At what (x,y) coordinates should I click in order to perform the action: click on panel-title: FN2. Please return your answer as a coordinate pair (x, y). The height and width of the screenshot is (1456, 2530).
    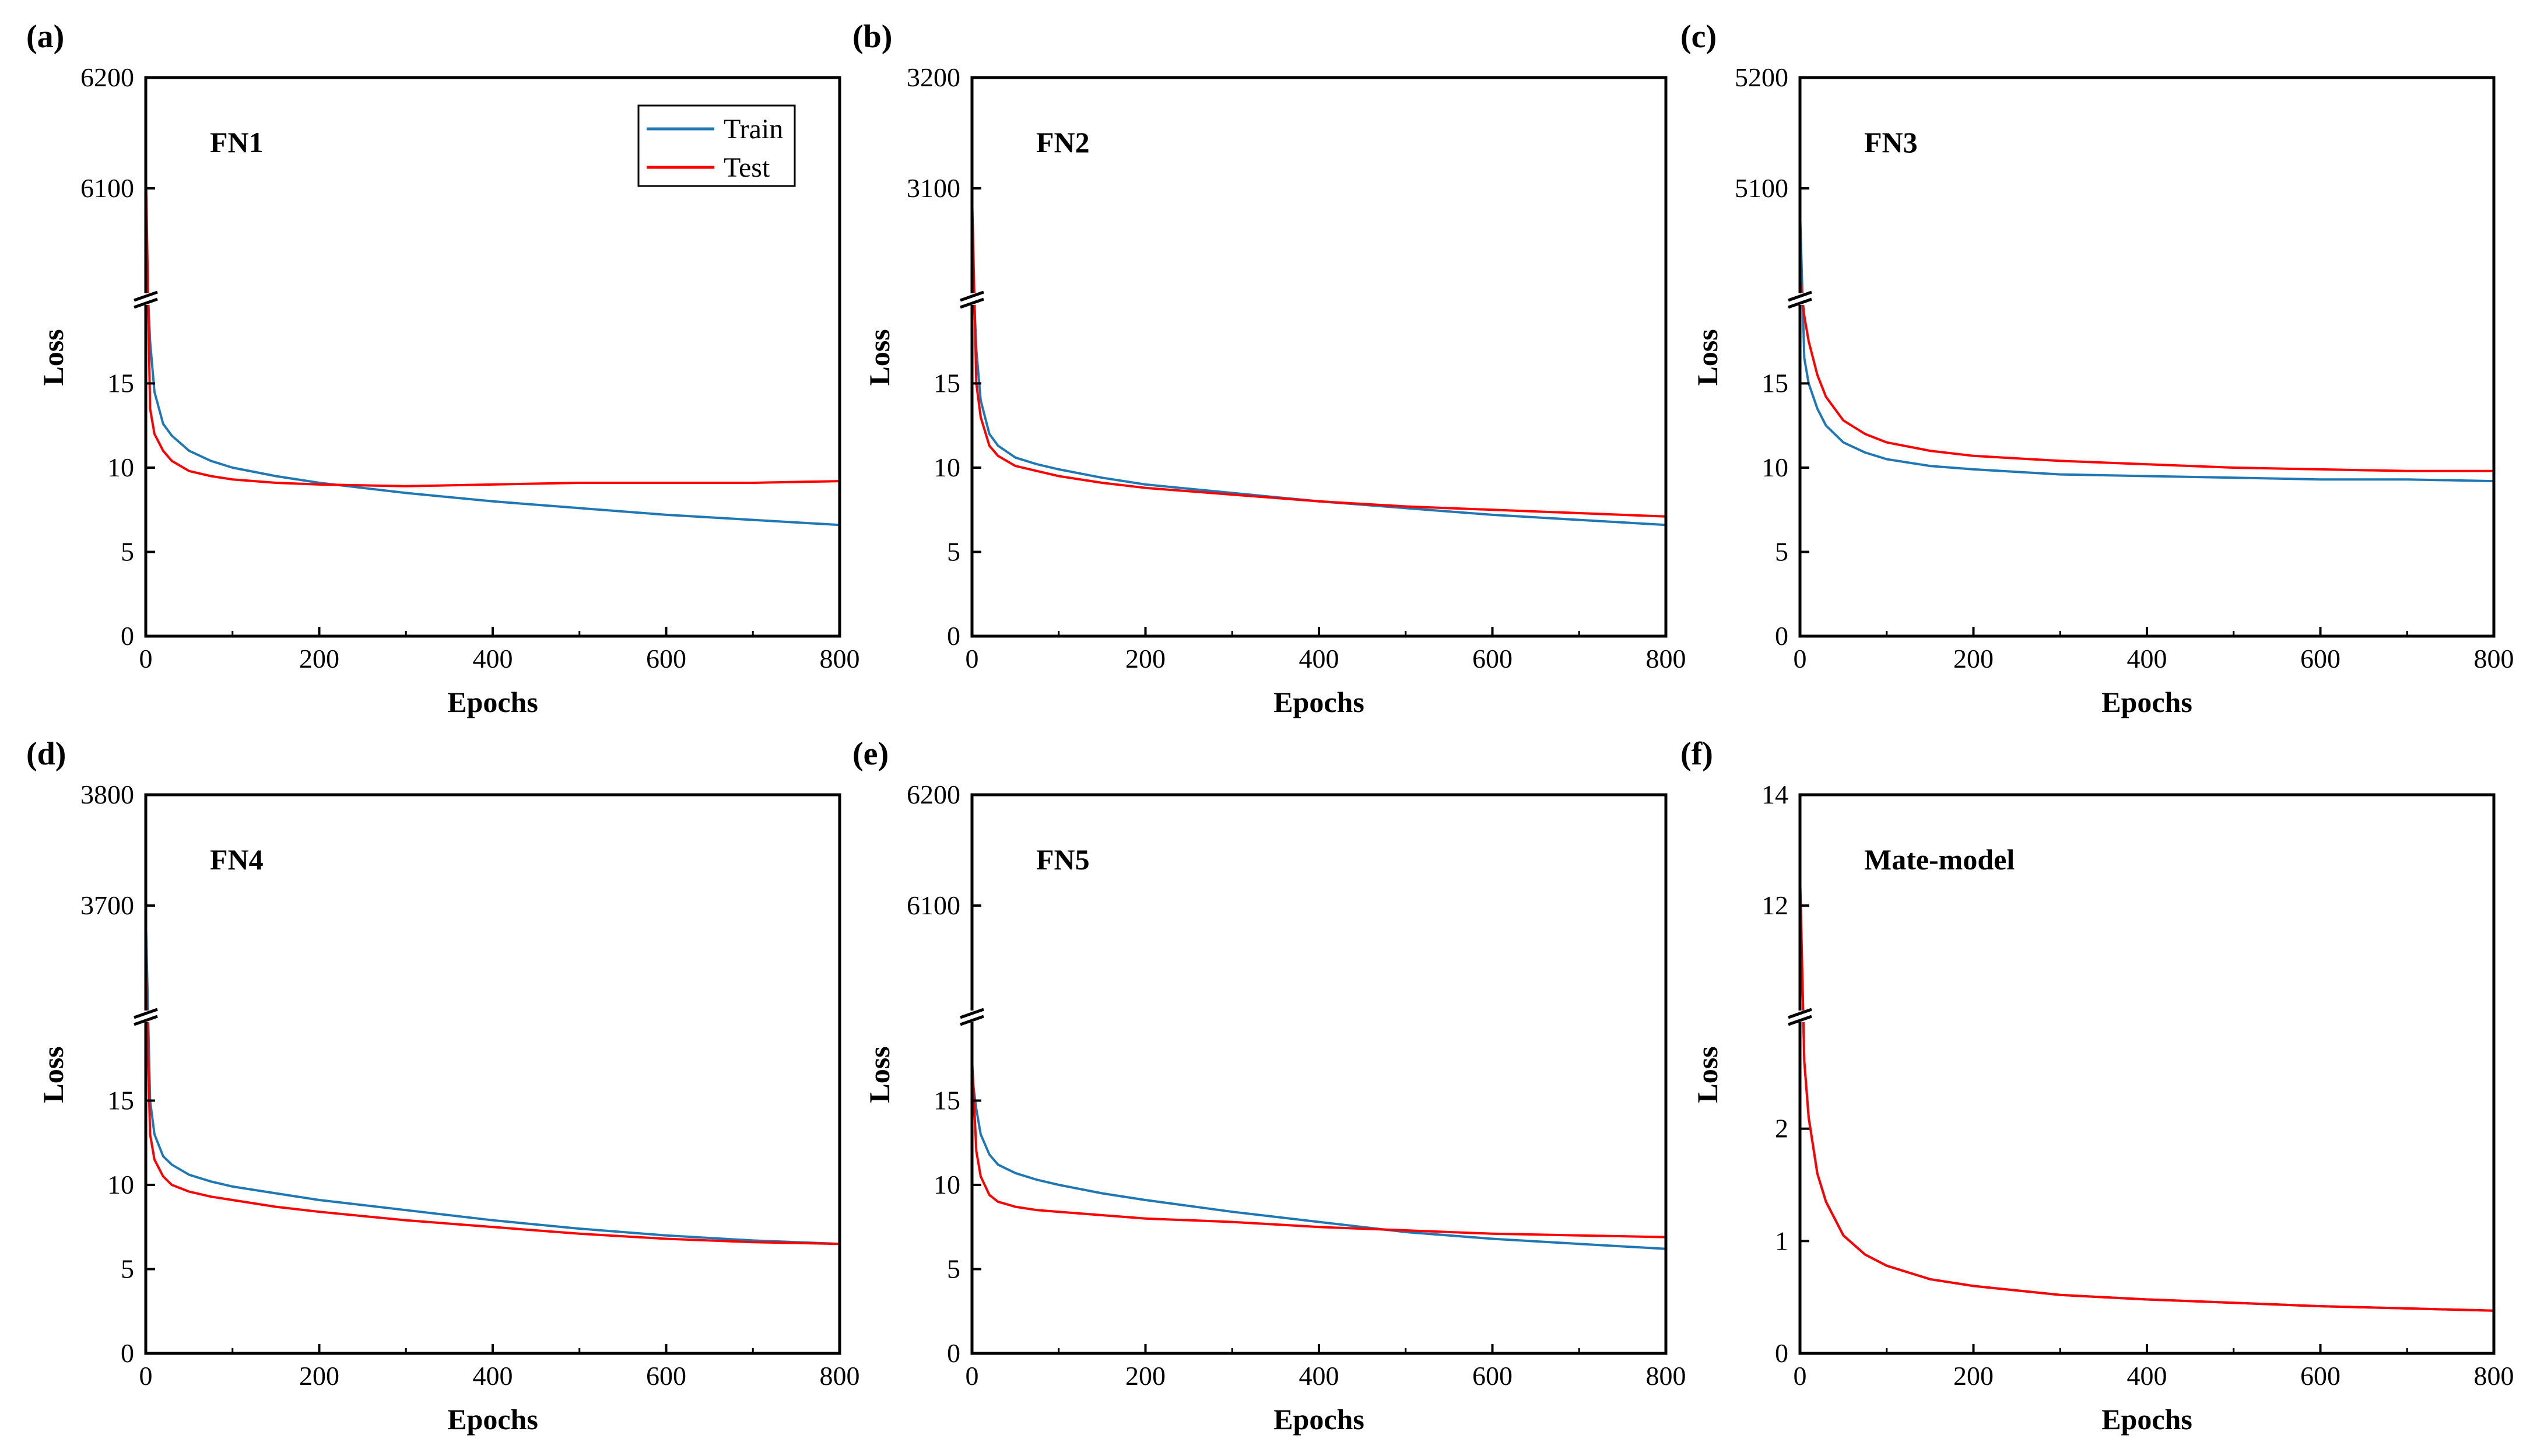
    Looking at the image, I should click on (1063, 142).